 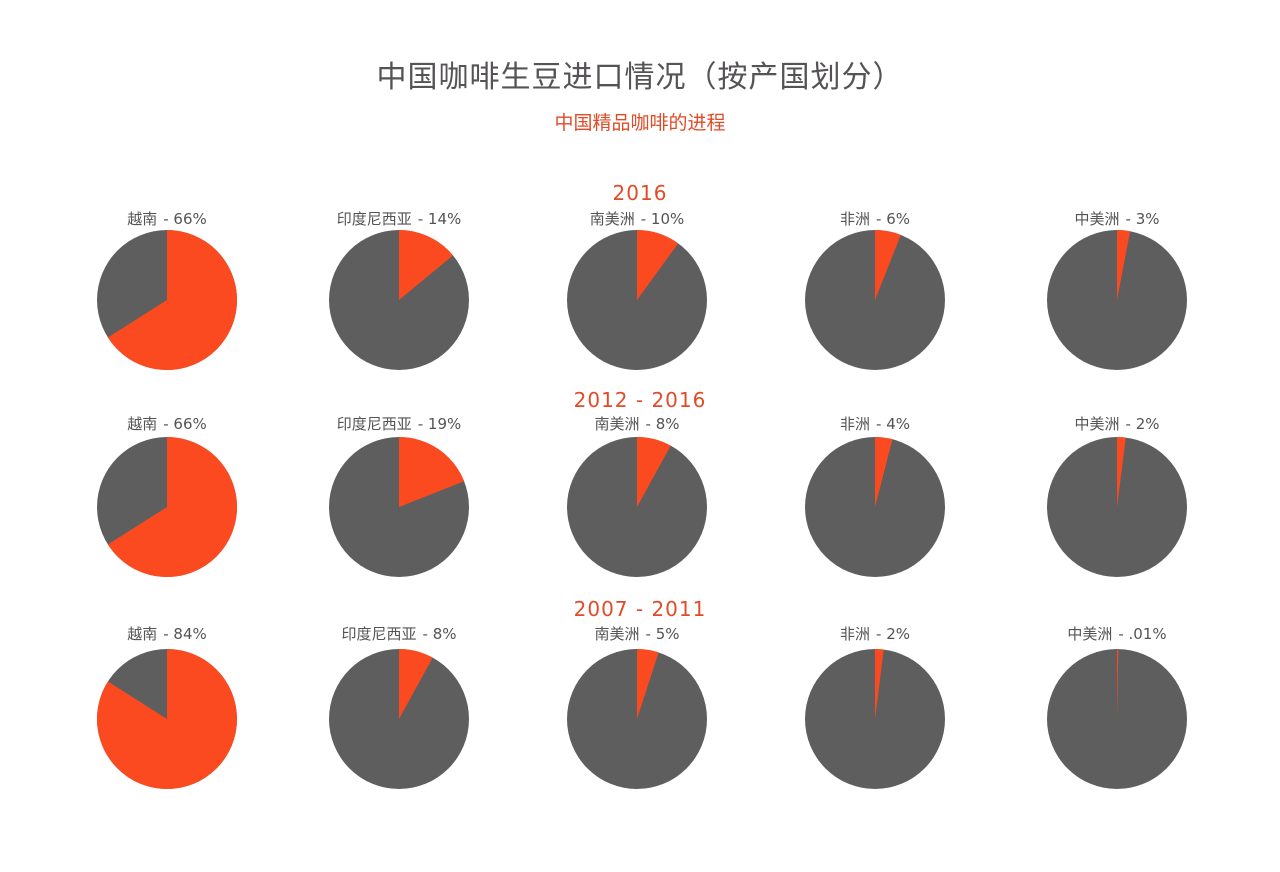 I want to click on pie-label-value: - 4%, so click(x=893, y=424).